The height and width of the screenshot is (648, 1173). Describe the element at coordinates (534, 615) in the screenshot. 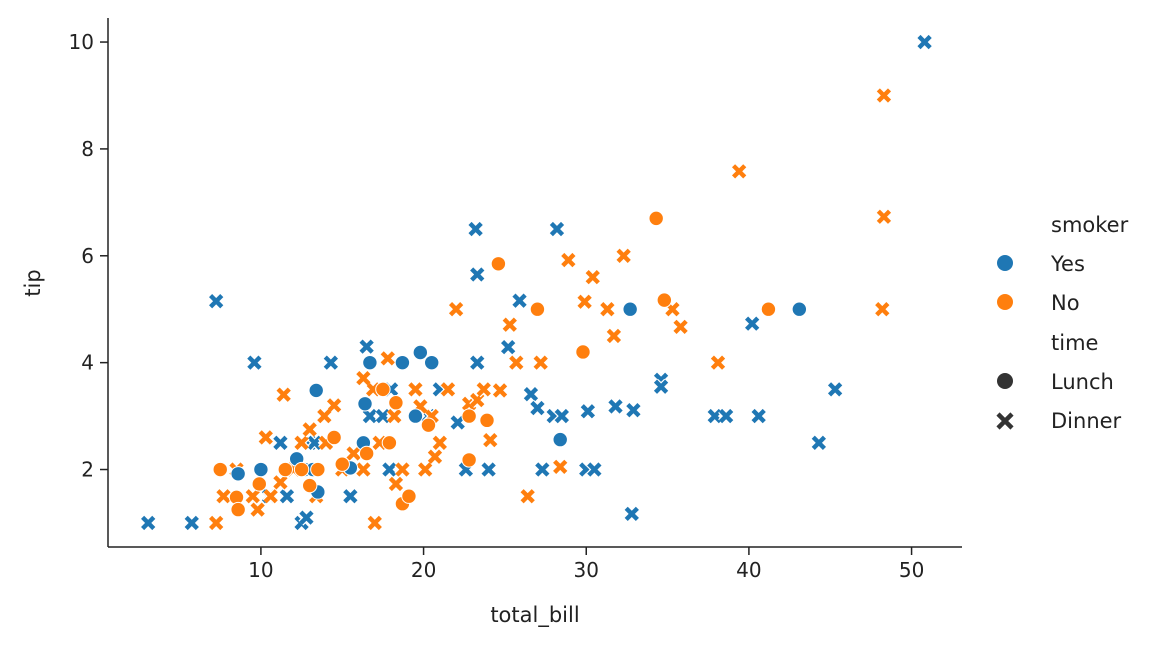

I see `x-axis-label: total_bill` at that location.